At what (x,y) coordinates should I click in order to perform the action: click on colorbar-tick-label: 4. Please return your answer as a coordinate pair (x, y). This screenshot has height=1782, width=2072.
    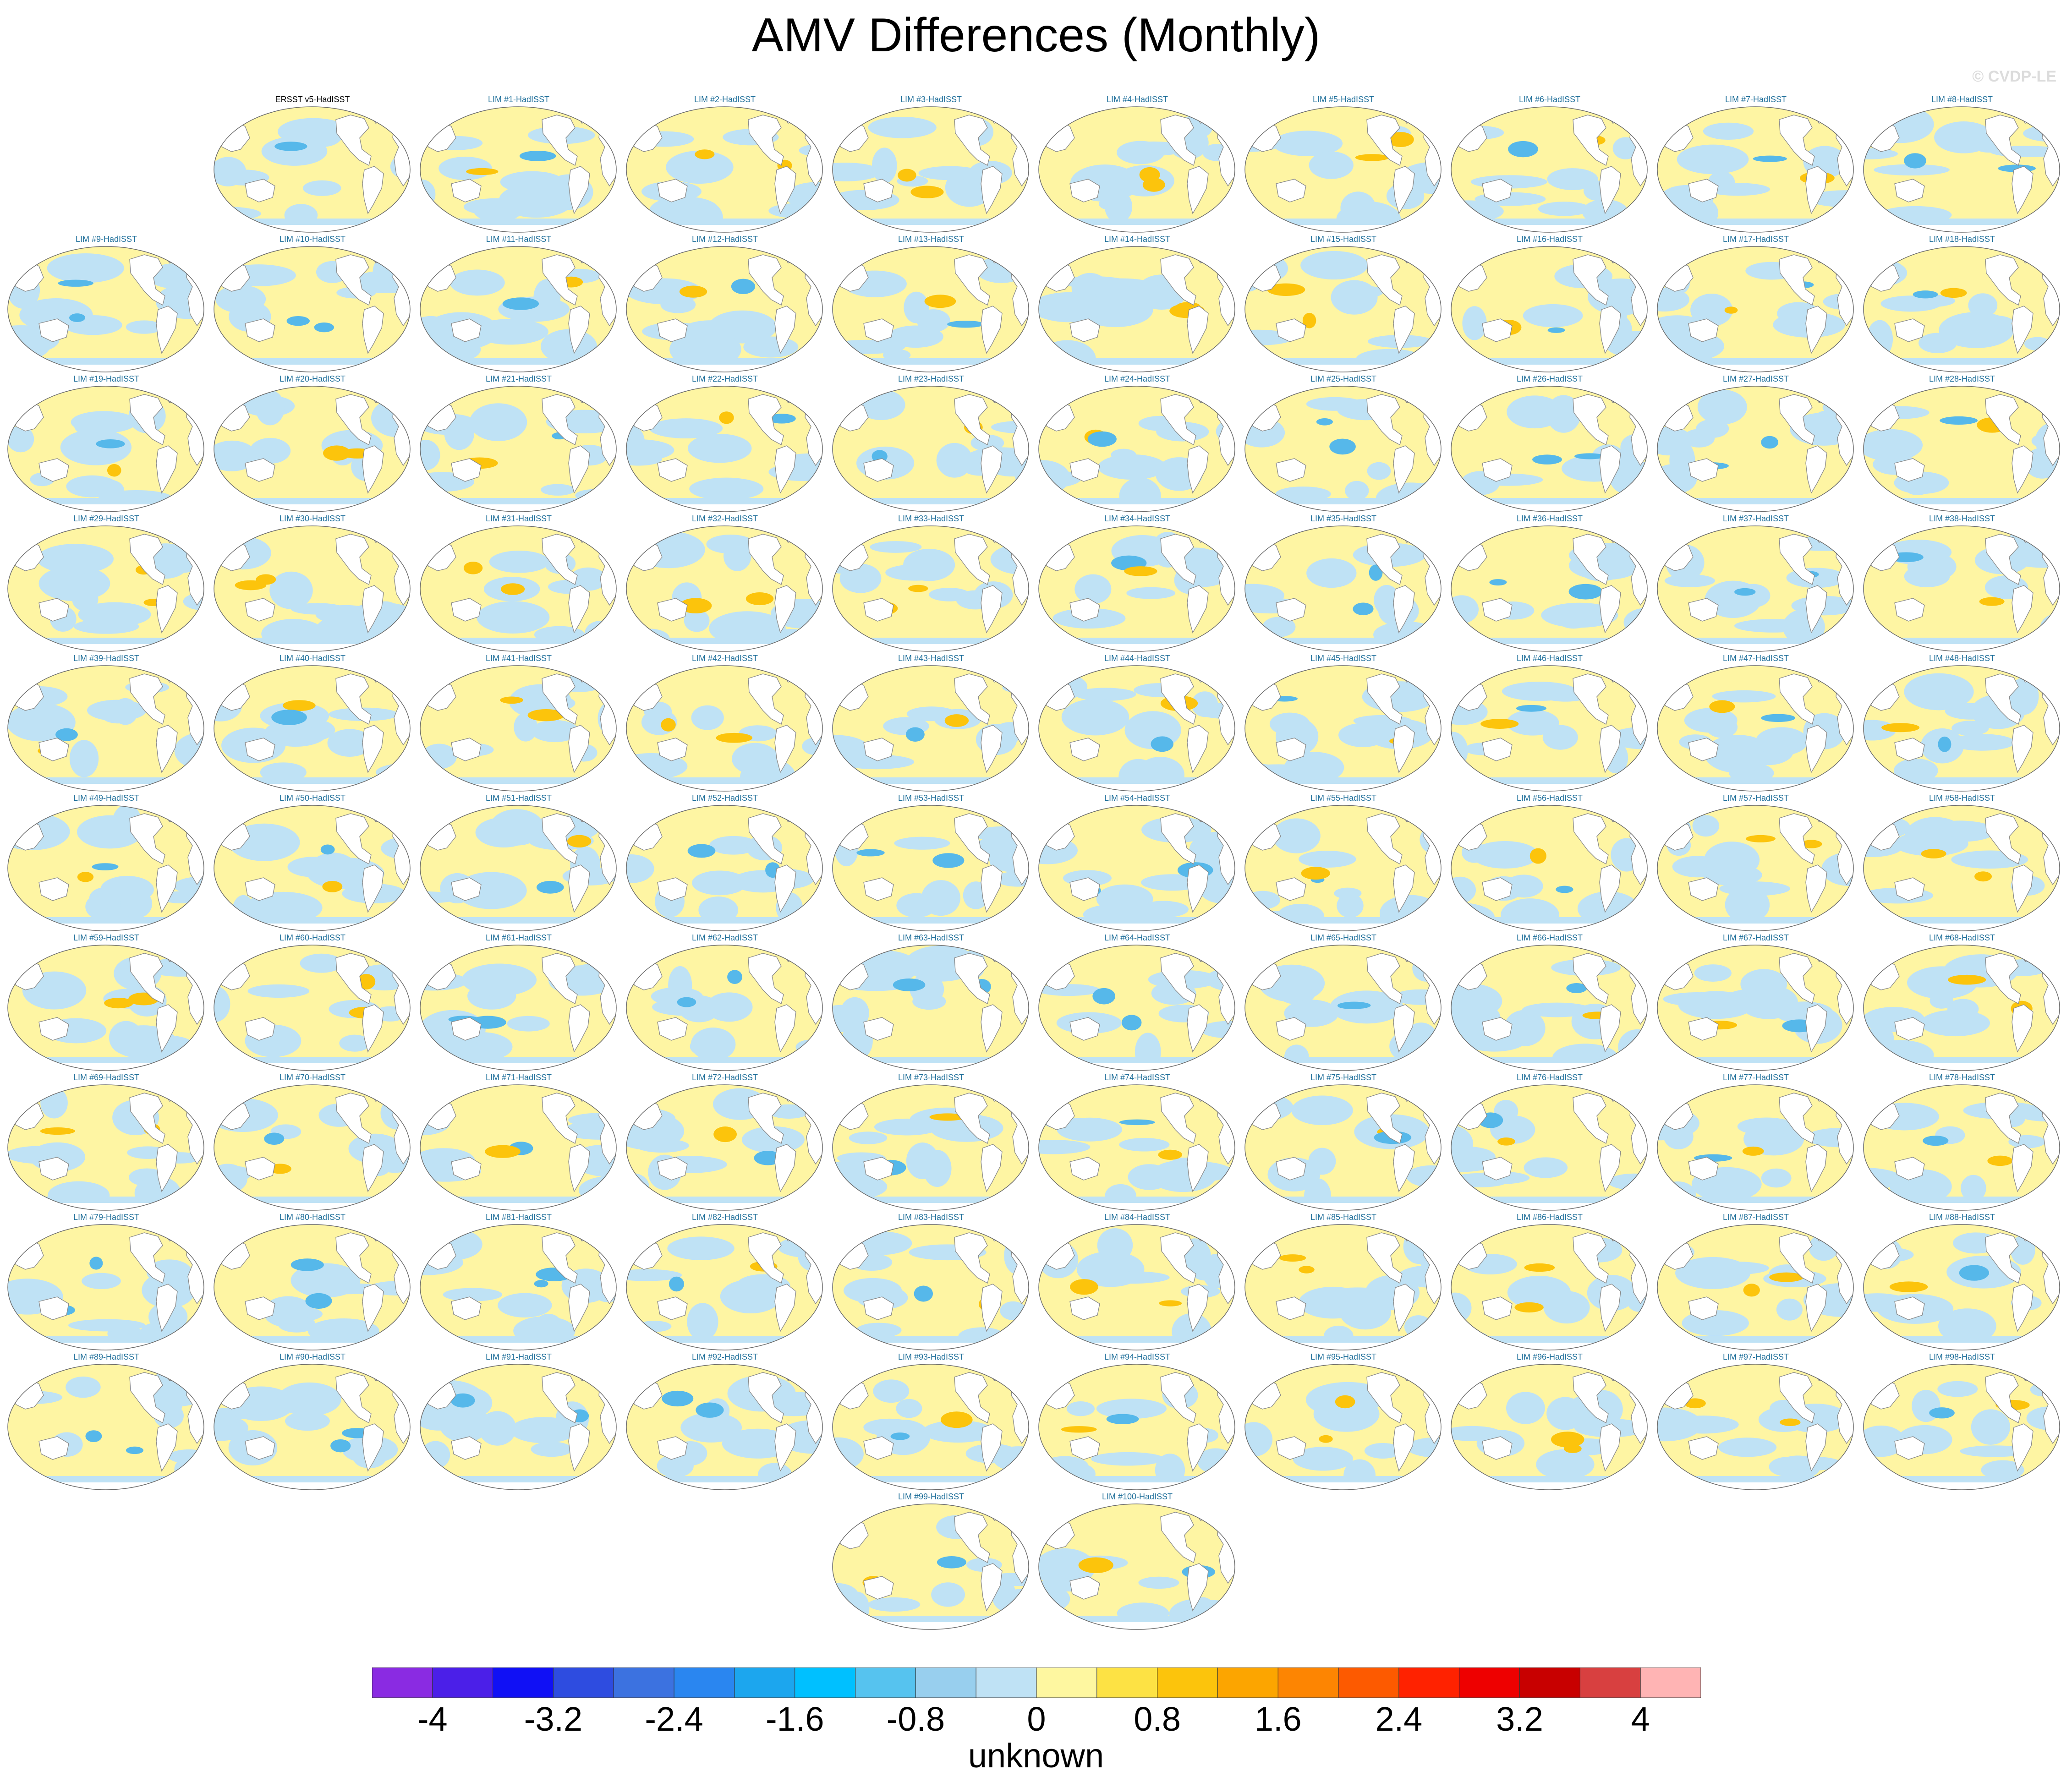
    Looking at the image, I should click on (1640, 1719).